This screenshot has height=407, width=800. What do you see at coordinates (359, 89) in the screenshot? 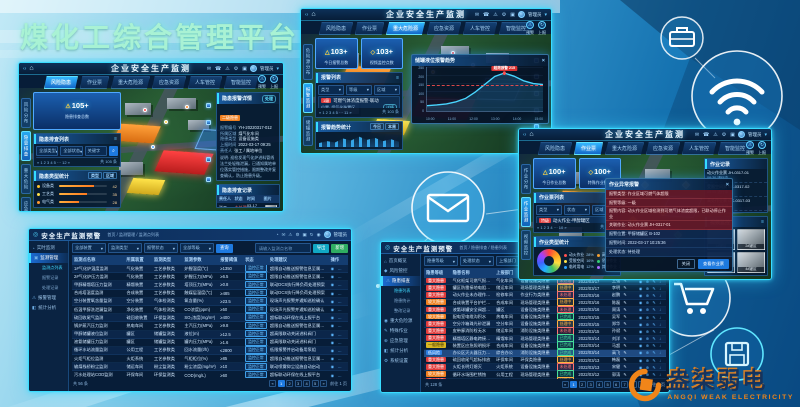
I see `filter-select: 等级 ▾` at bounding box center [359, 89].